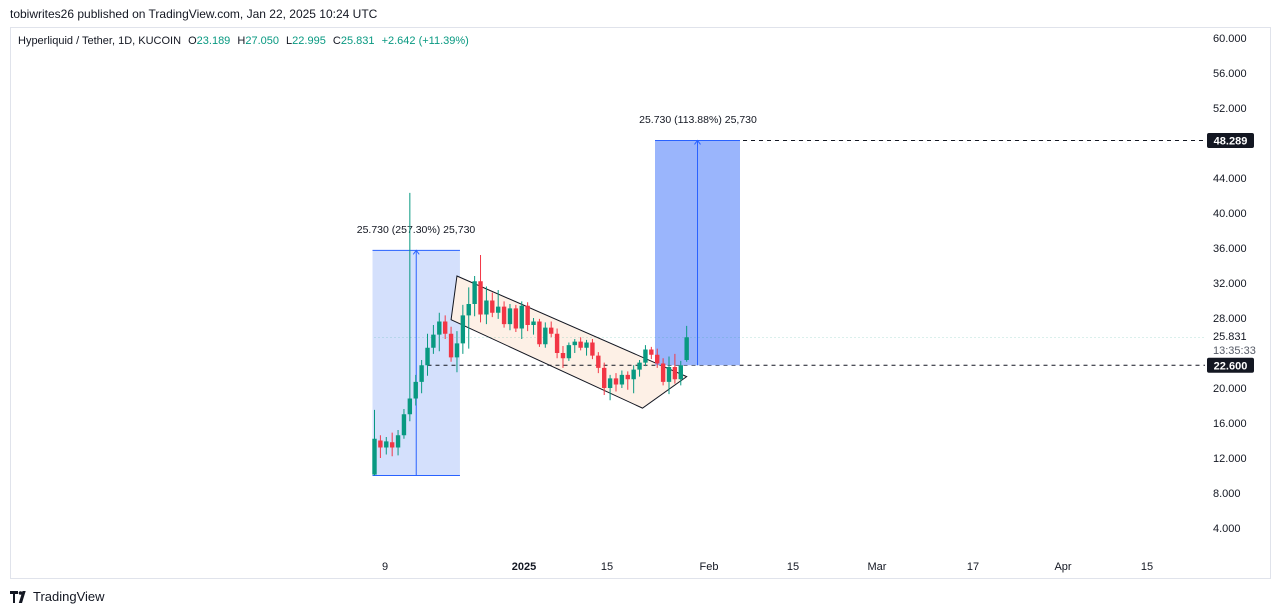 The height and width of the screenshot is (615, 1281). I want to click on y-axis-tick-label: 32.000, so click(1230, 284).